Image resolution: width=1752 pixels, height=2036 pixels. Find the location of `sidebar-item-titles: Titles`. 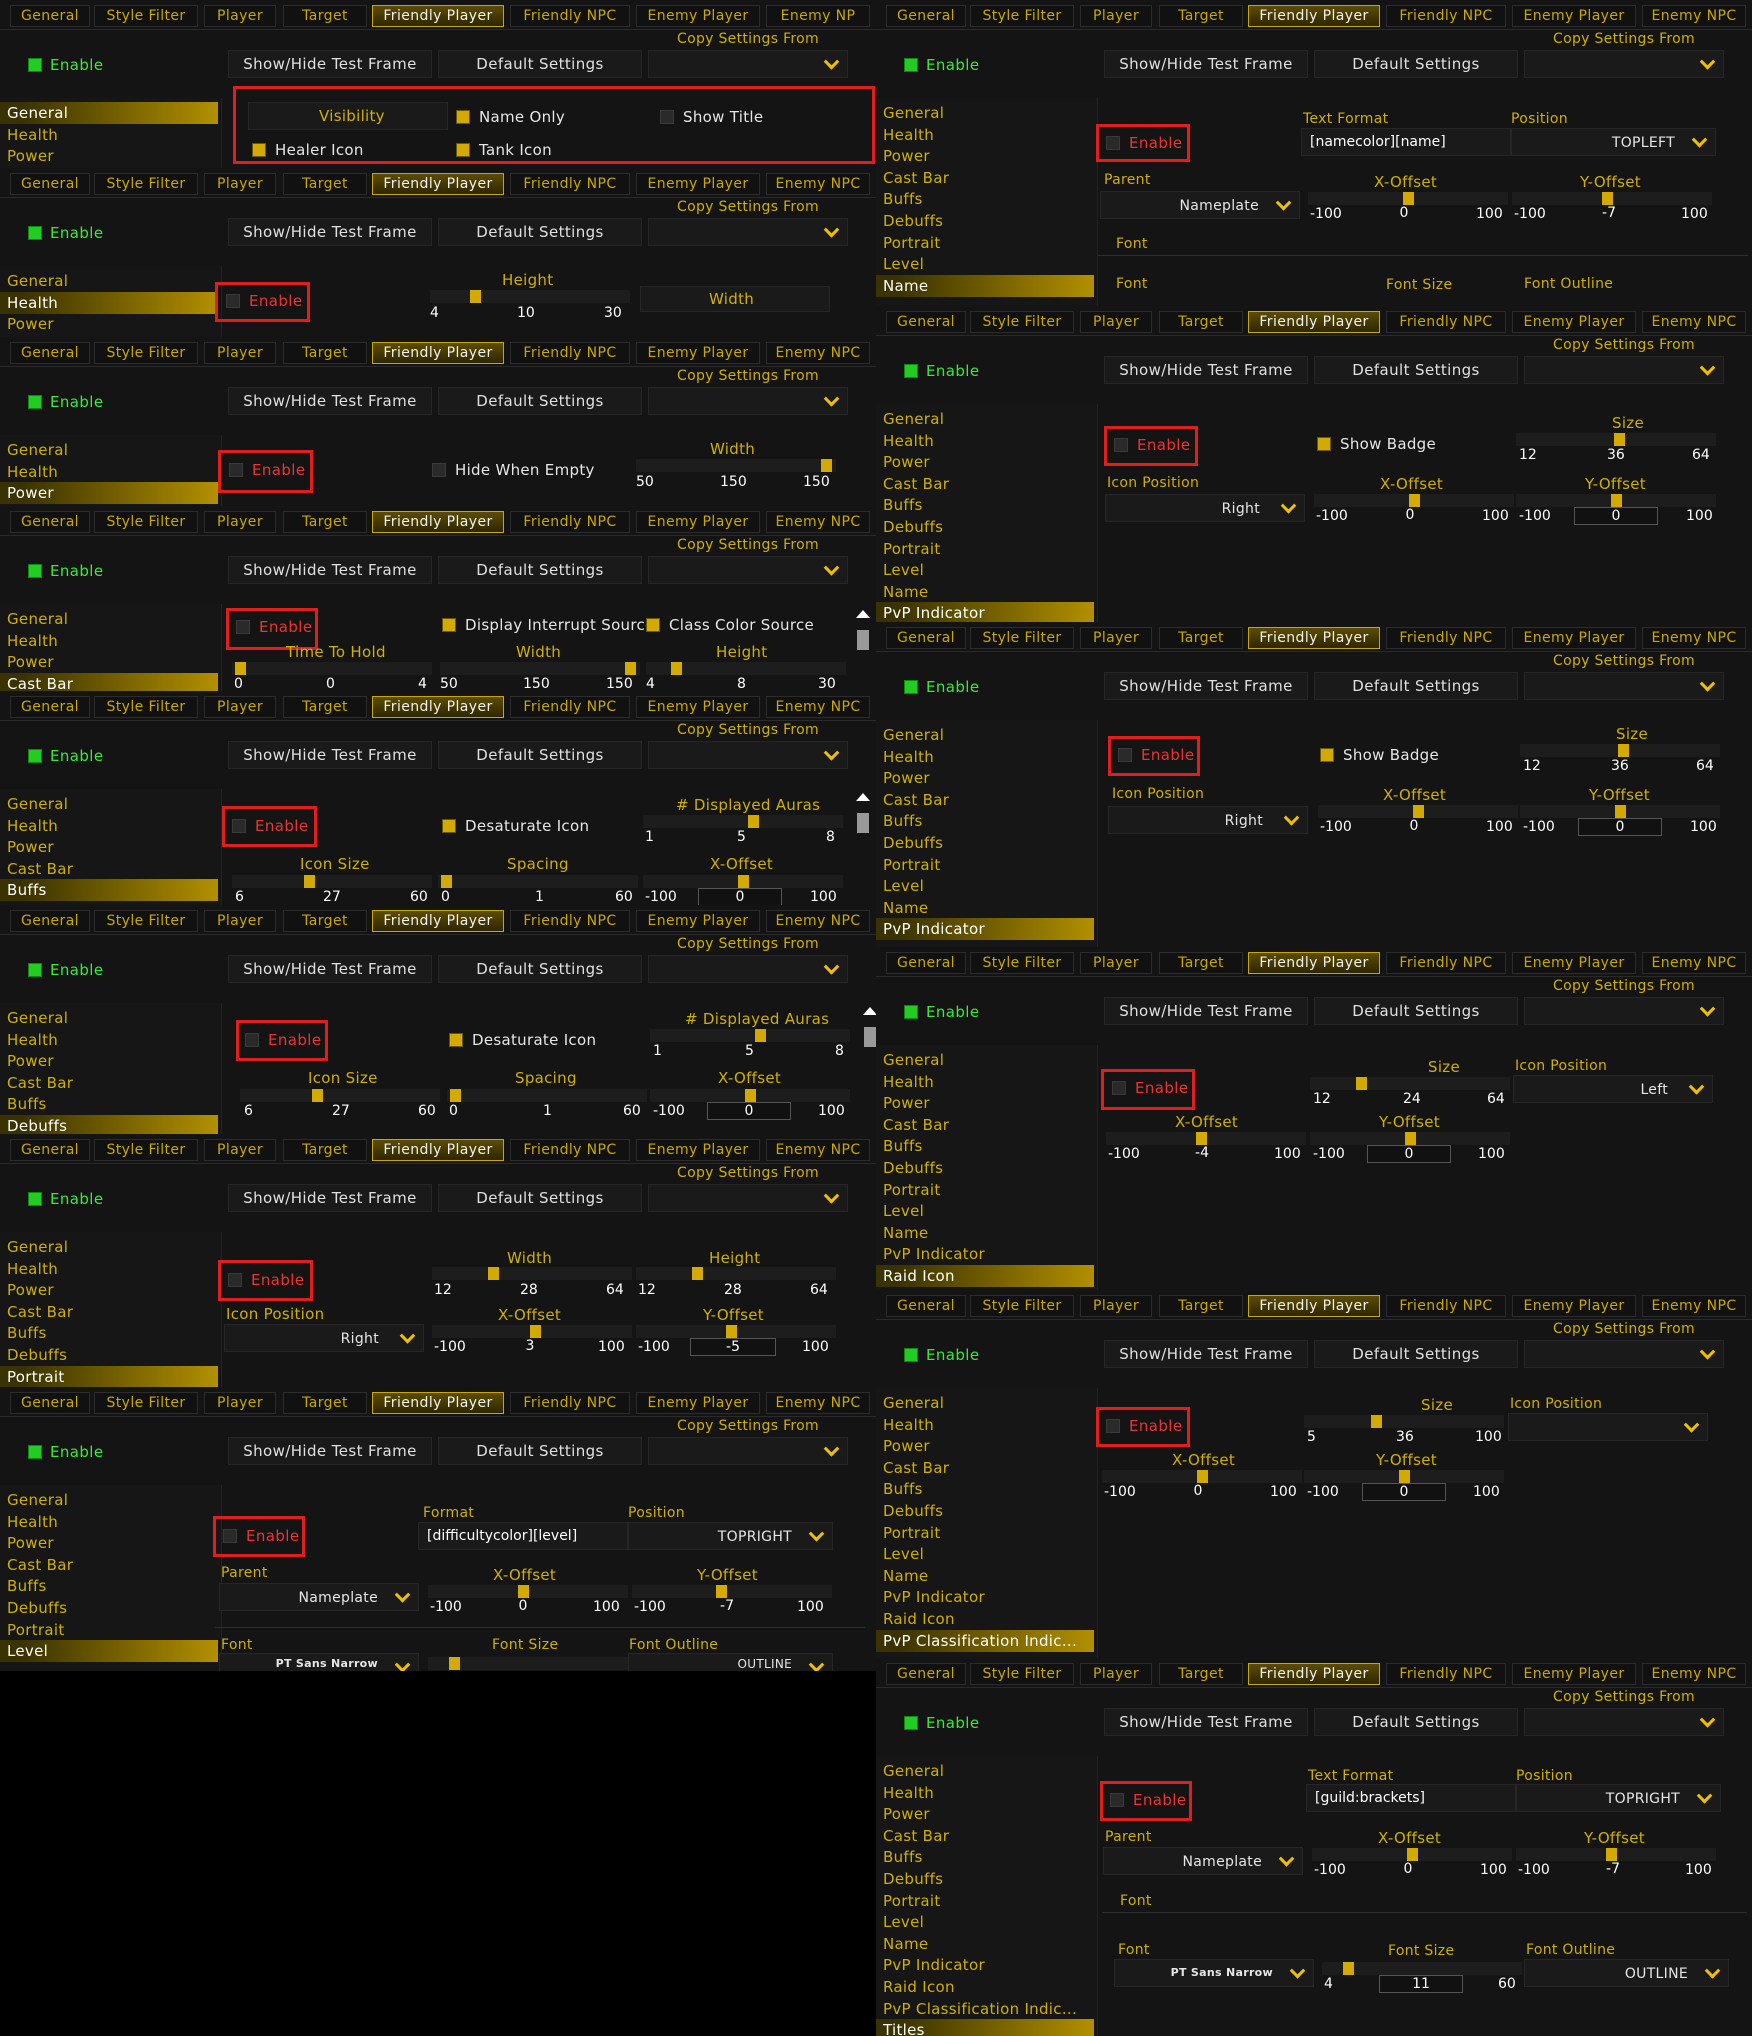

sidebar-item-titles: Titles is located at coordinates (985, 2027).